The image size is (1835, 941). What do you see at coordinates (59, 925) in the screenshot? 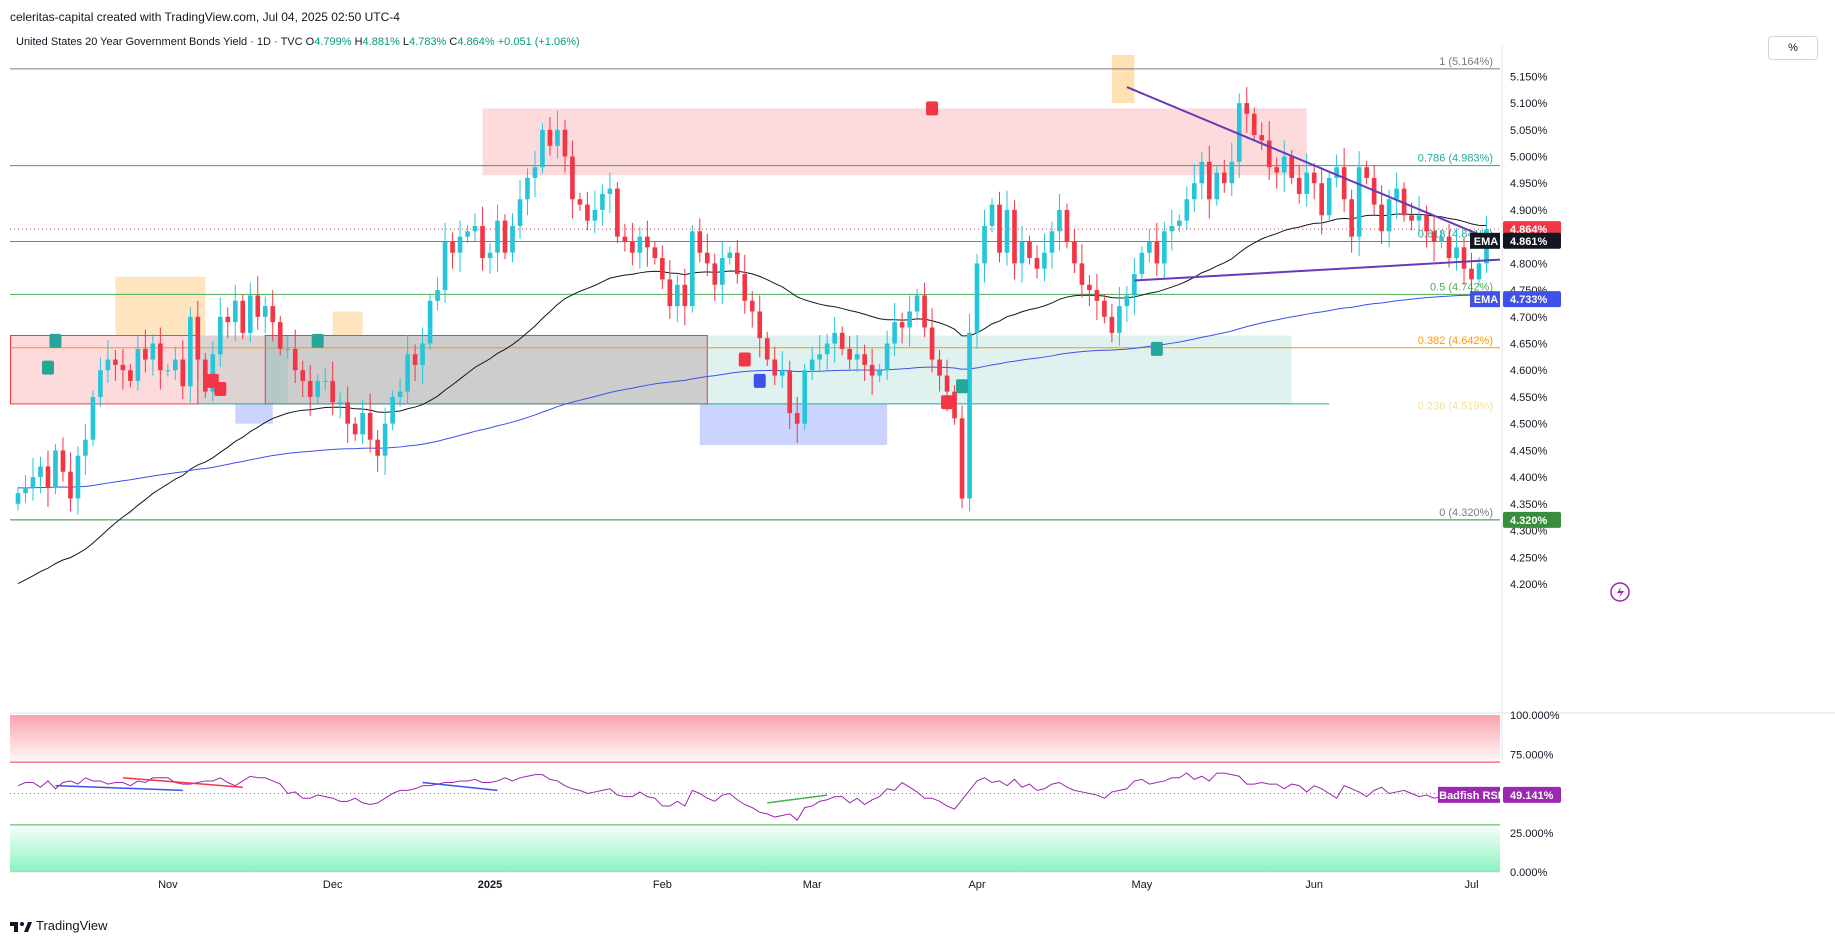
I see `footer-brand: TradingView` at bounding box center [59, 925].